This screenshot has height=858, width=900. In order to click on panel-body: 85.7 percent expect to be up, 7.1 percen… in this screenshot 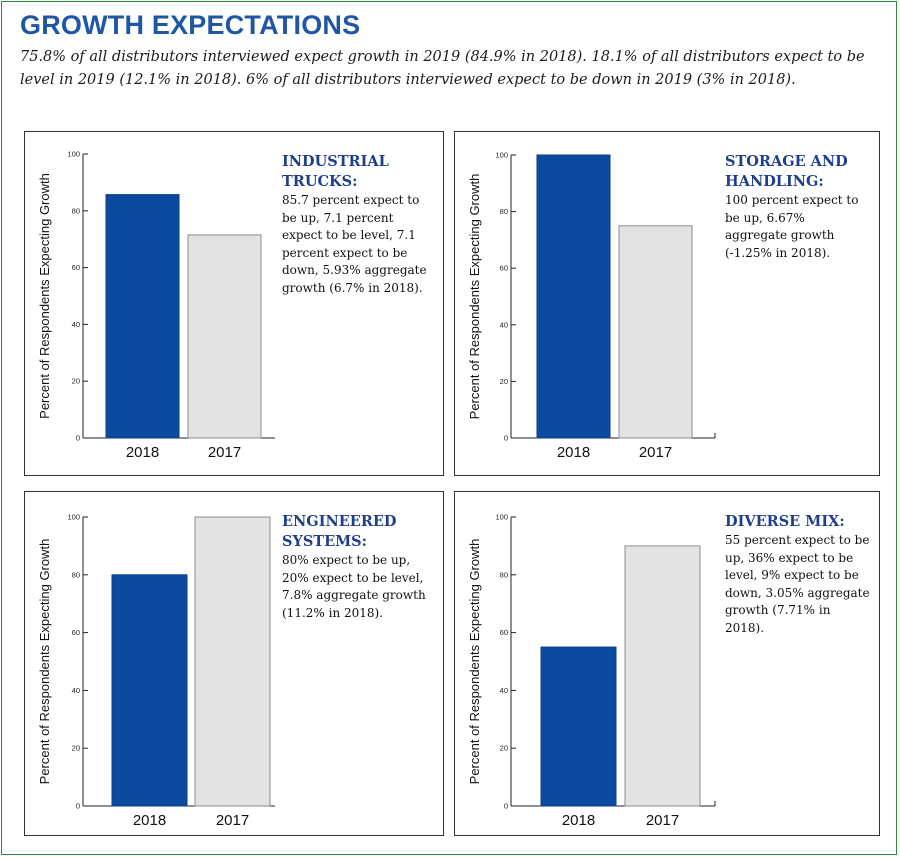, I will do `click(354, 244)`.